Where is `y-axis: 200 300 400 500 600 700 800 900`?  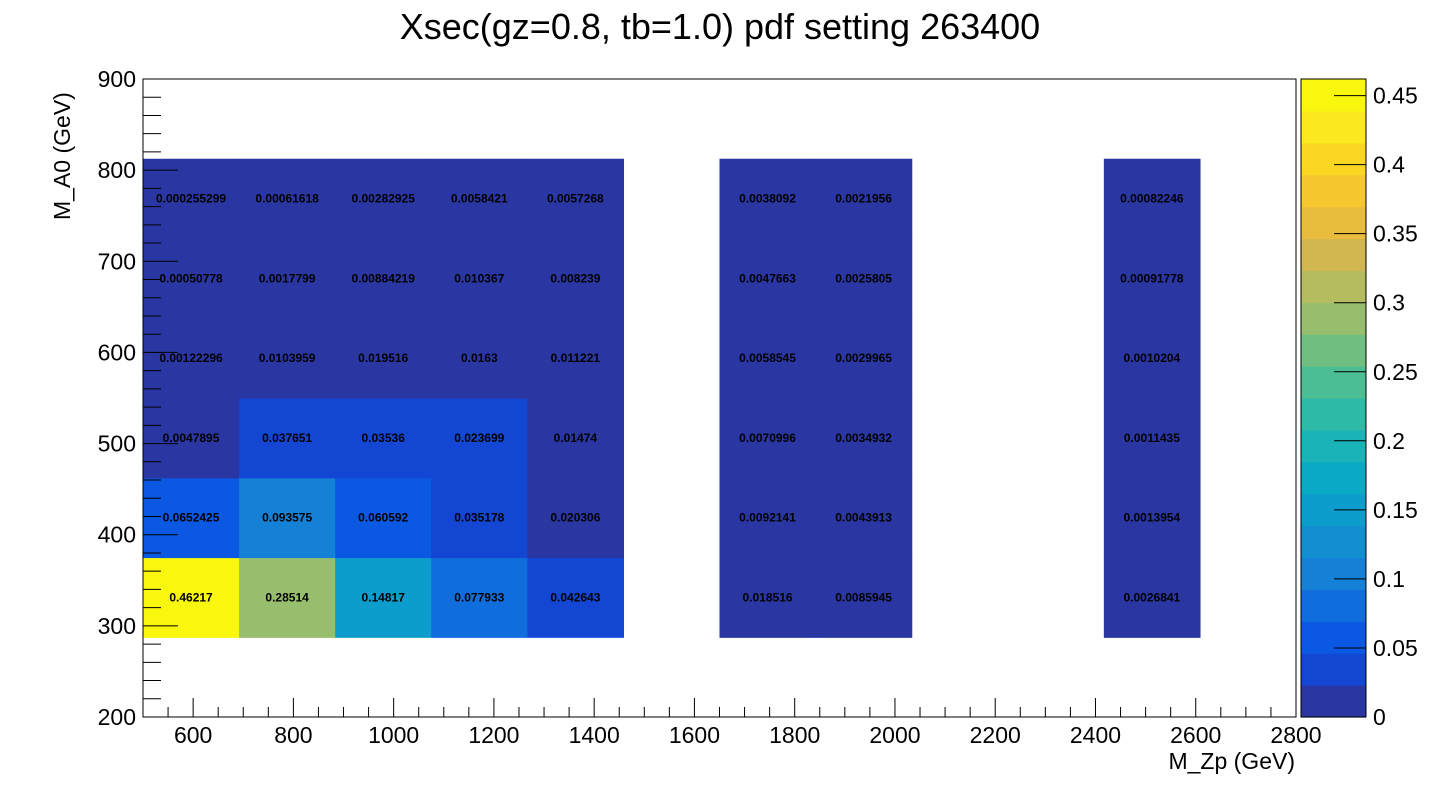
y-axis: 200 300 400 500 600 700 800 900 is located at coordinates (138, 398).